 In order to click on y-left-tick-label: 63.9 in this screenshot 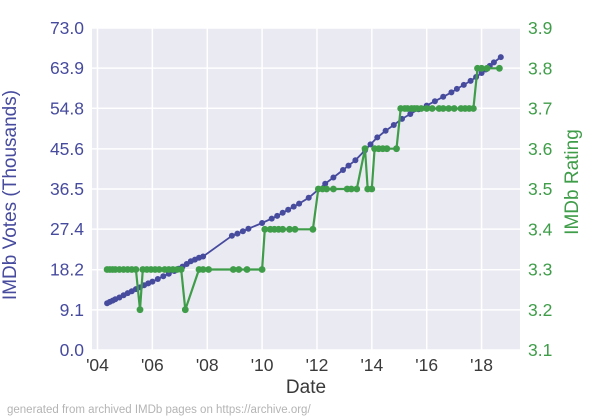, I will do `click(67, 68)`.